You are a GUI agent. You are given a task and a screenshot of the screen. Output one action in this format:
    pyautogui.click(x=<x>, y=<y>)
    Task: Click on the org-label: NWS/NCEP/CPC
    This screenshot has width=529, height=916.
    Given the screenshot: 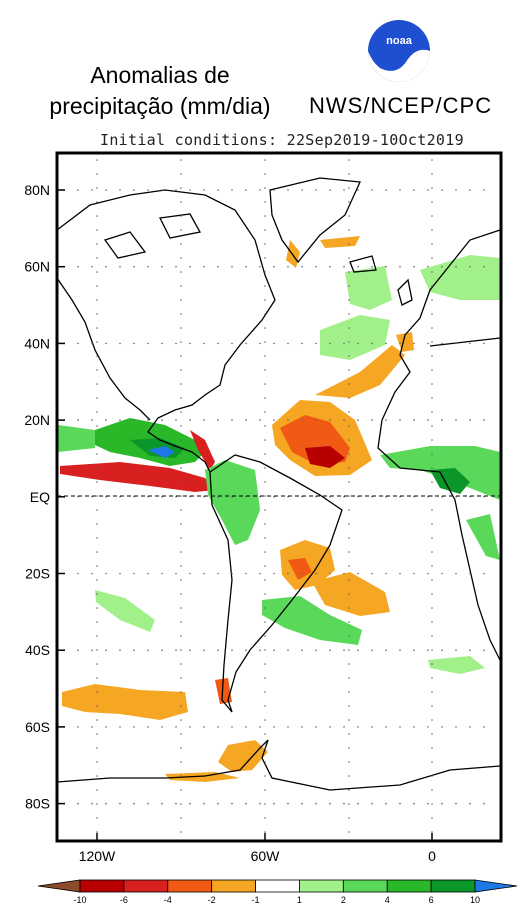 What is the action you would take?
    pyautogui.click(x=401, y=105)
    